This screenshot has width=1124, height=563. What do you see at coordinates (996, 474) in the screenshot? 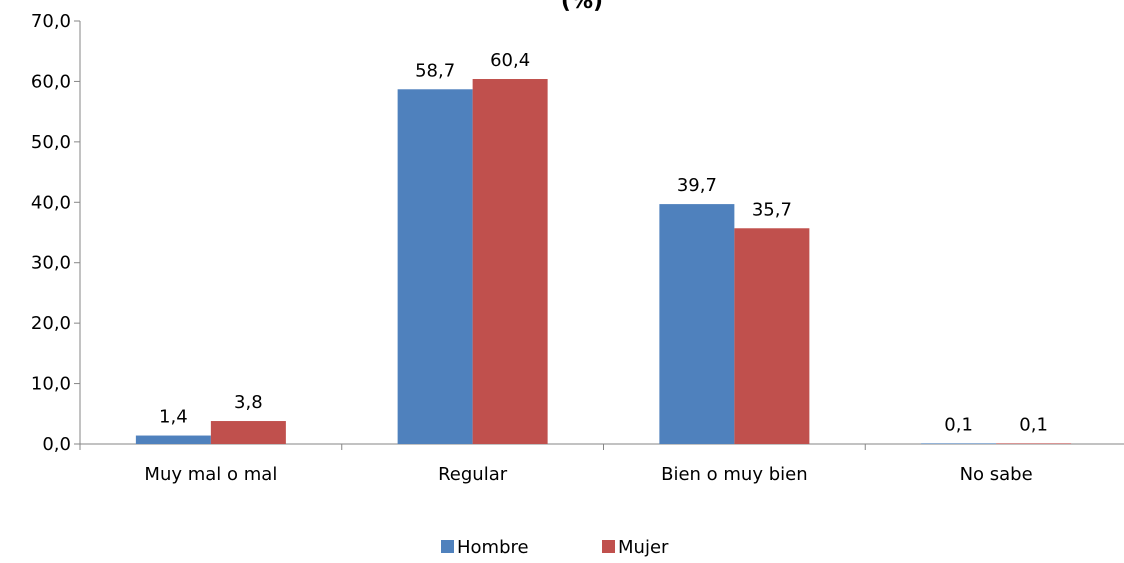
I see `x-category-label: No sabe` at bounding box center [996, 474].